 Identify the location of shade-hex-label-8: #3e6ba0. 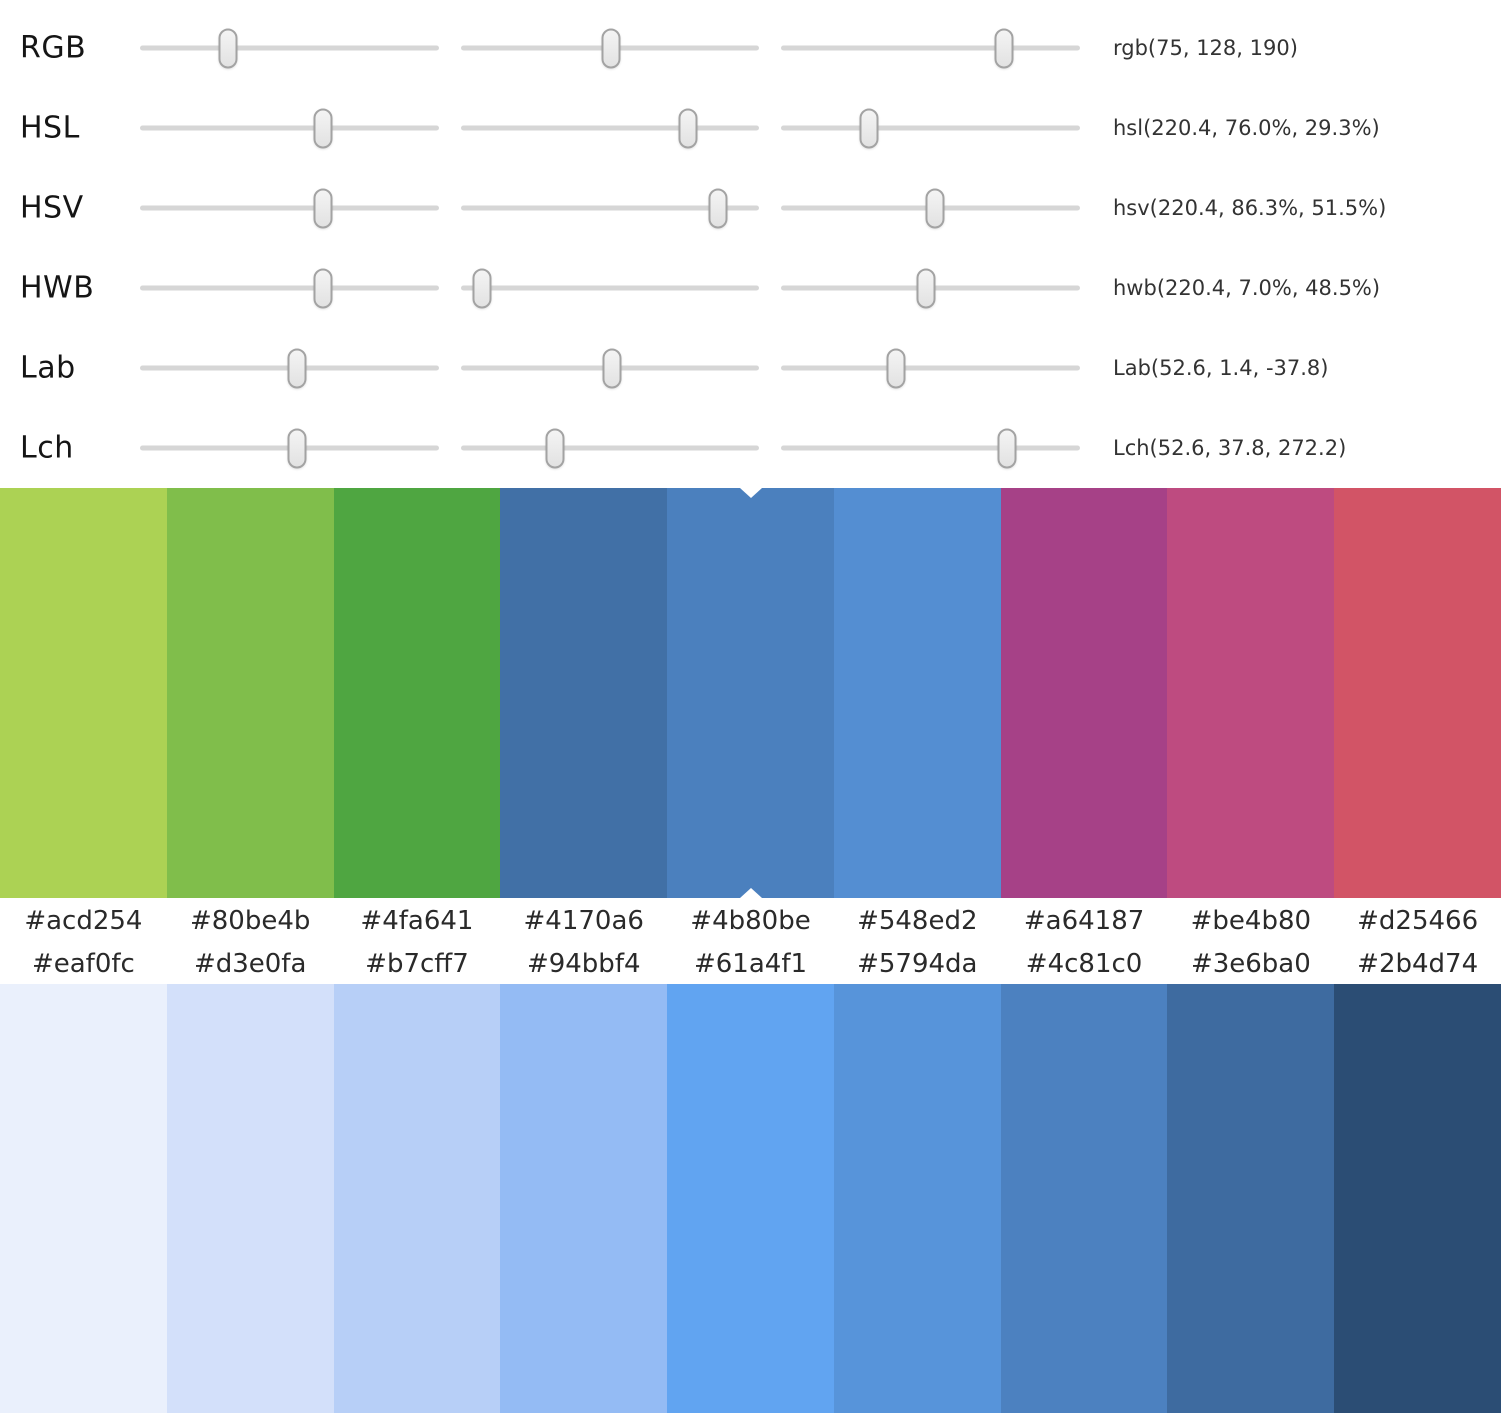
(1250, 964).